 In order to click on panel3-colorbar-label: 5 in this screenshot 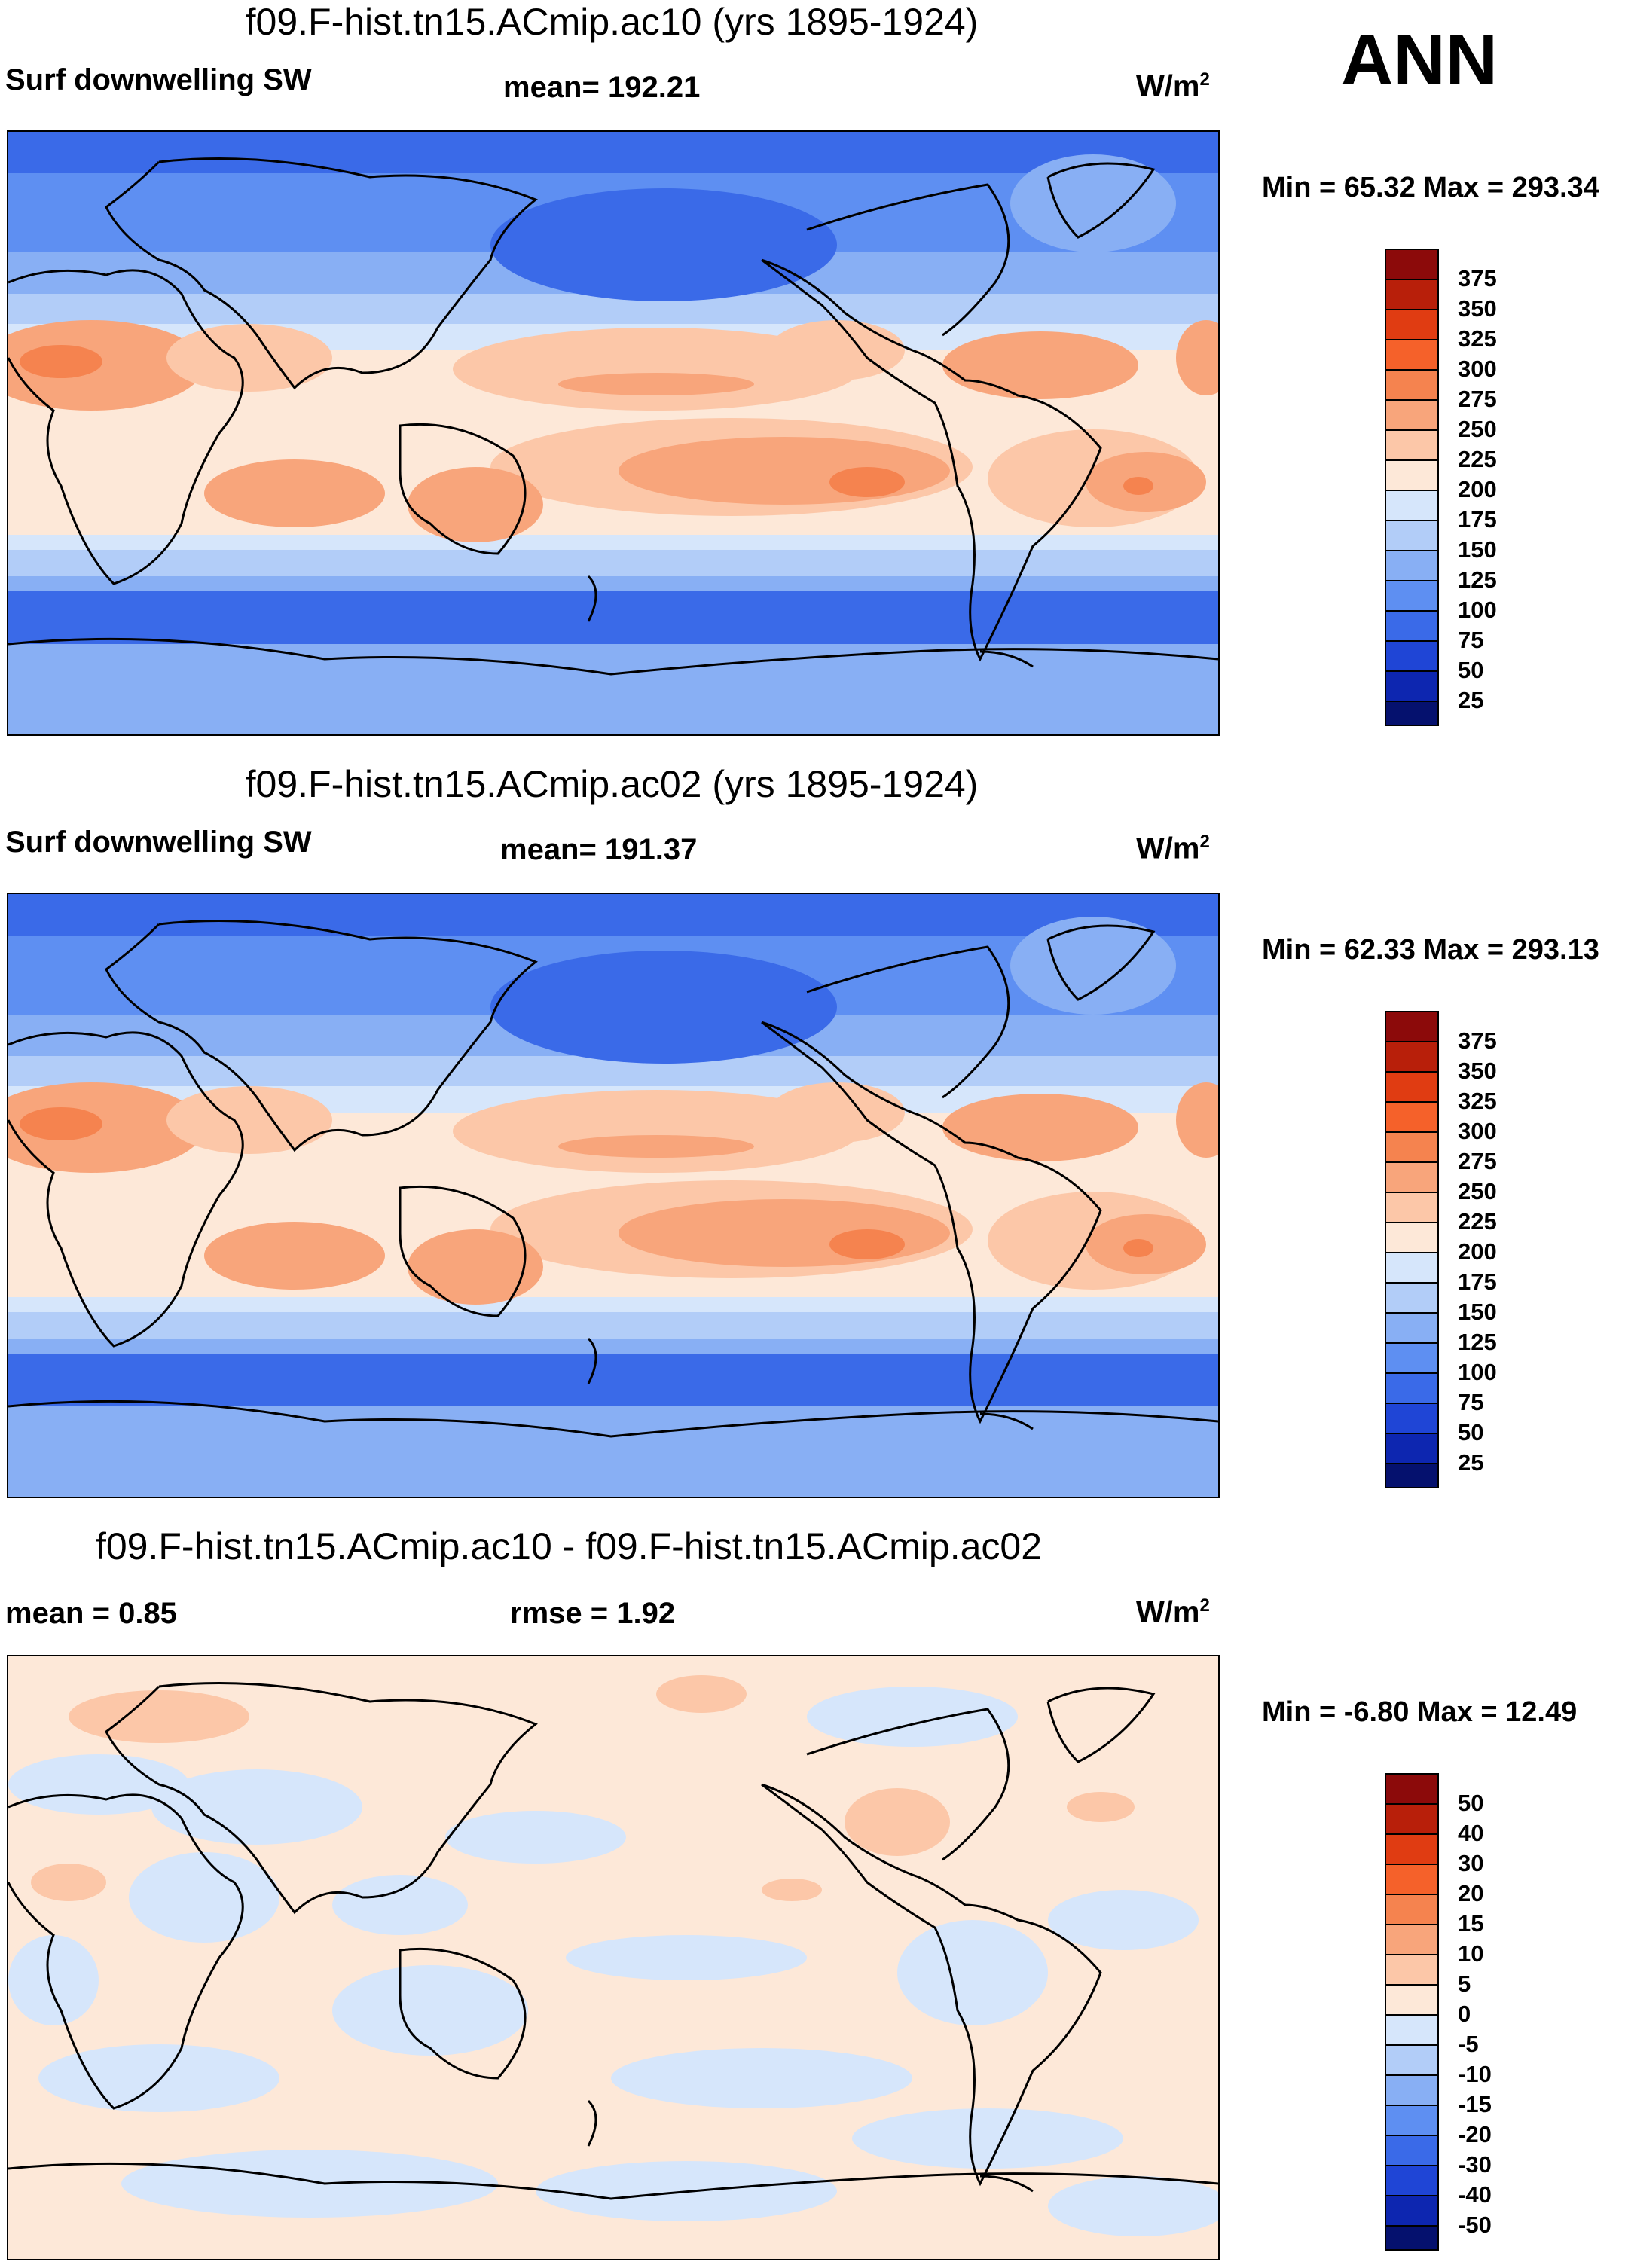, I will do `click(1464, 1984)`.